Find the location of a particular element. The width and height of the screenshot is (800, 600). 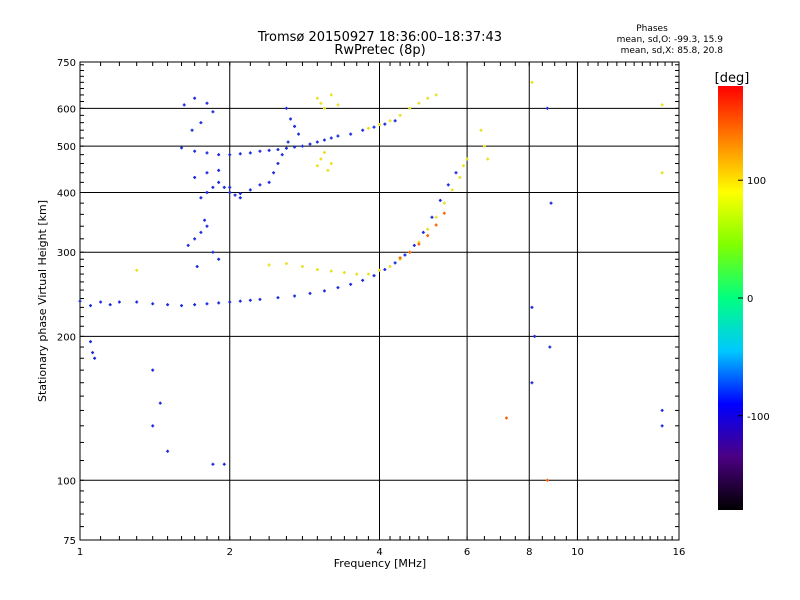

colorbar: [deg] -100 0 100 is located at coordinates (742, 290).